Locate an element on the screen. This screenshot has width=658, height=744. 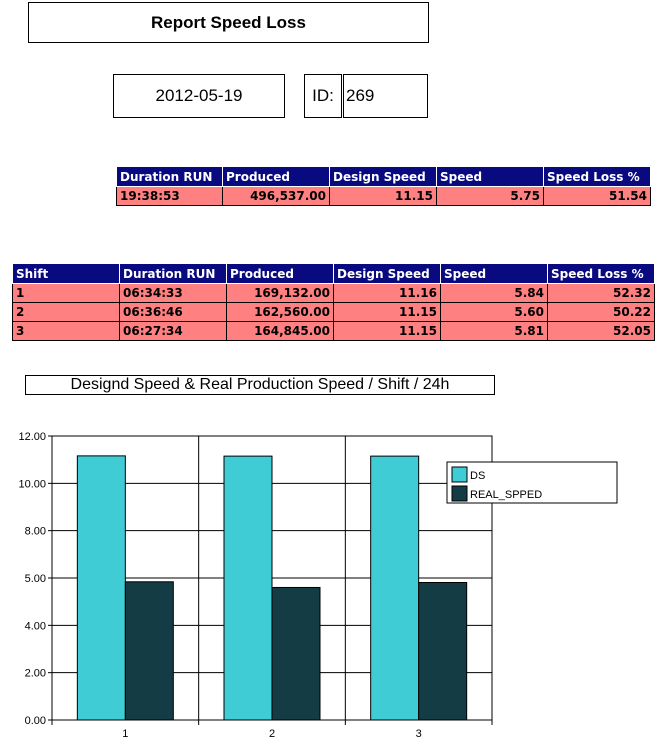
x-tick-label: 3 is located at coordinates (419, 734).